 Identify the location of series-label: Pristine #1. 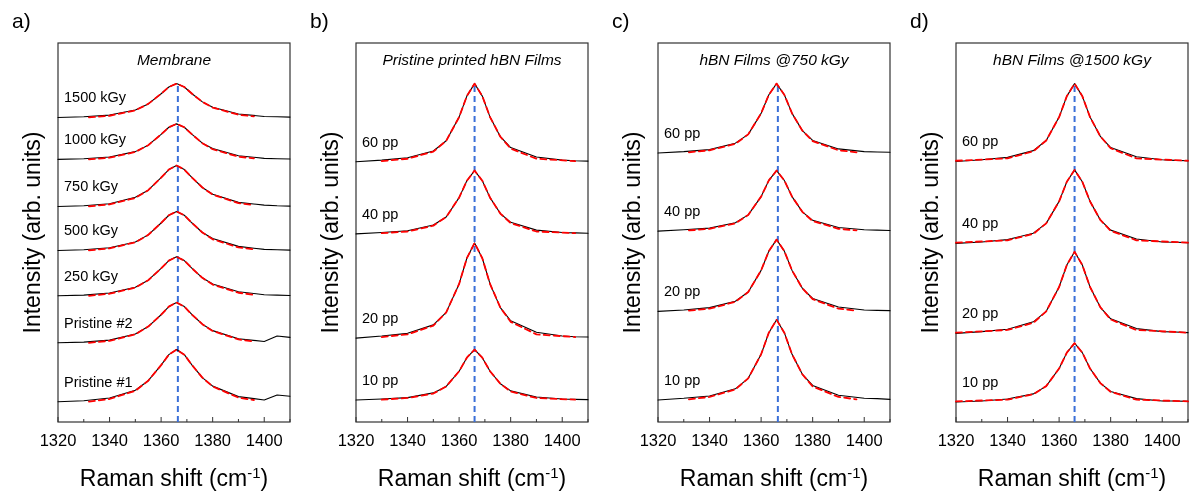
(98, 381).